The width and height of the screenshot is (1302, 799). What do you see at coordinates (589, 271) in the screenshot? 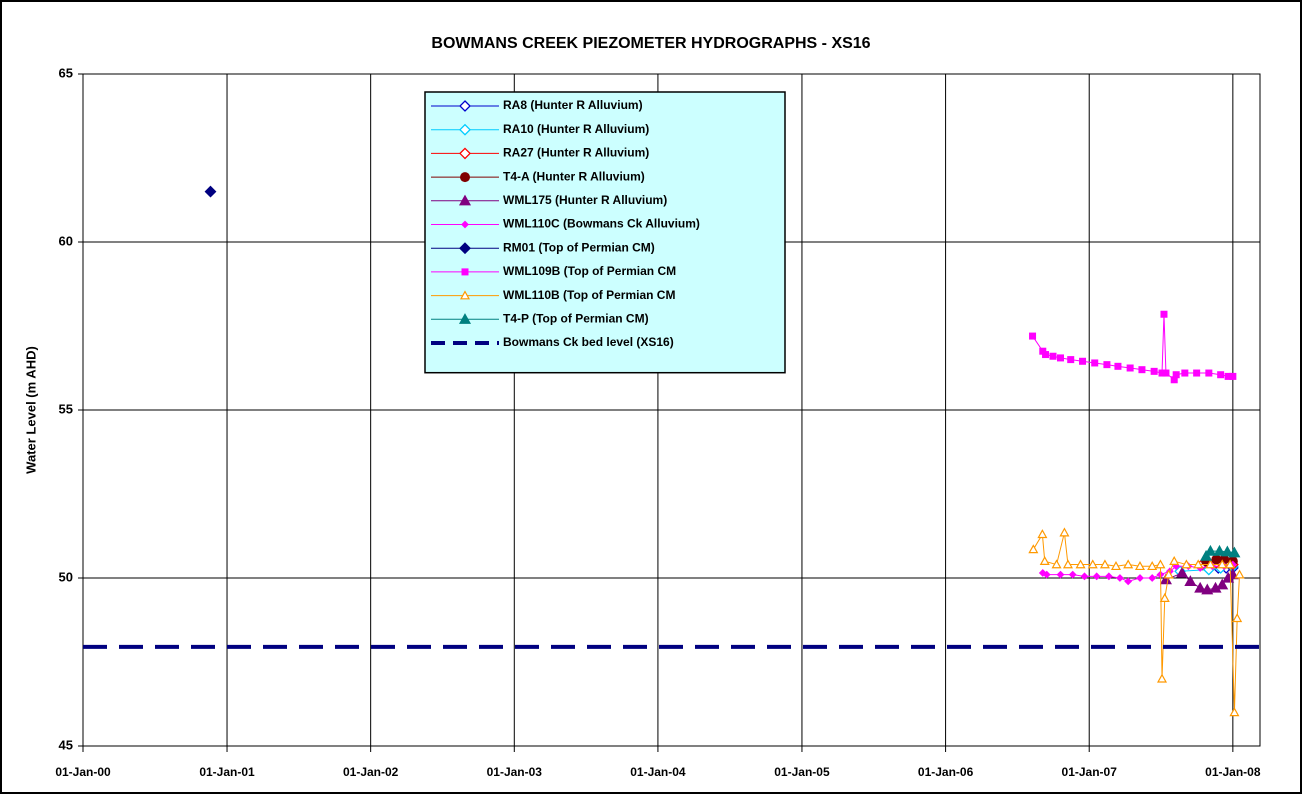
I see `legend-label: WML109B (Top of Permian CM` at bounding box center [589, 271].